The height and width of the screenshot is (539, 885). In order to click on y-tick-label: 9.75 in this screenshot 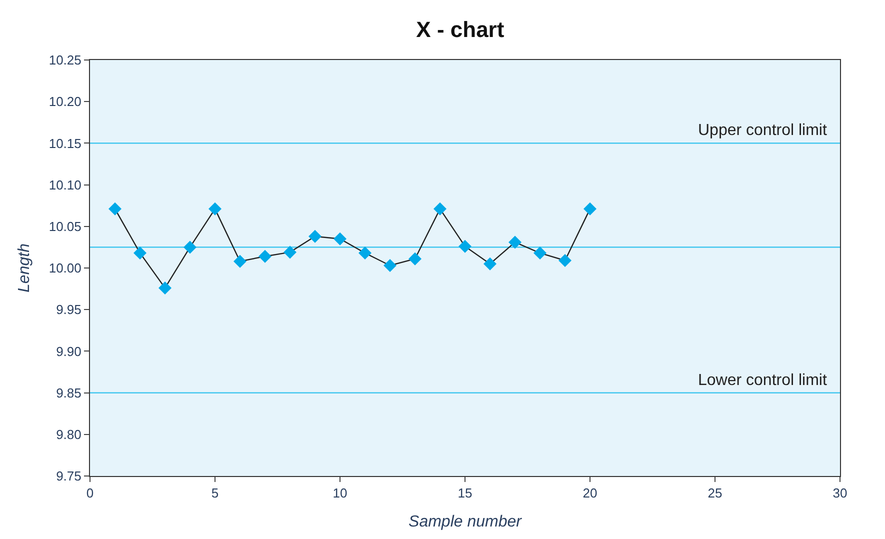, I will do `click(69, 476)`.